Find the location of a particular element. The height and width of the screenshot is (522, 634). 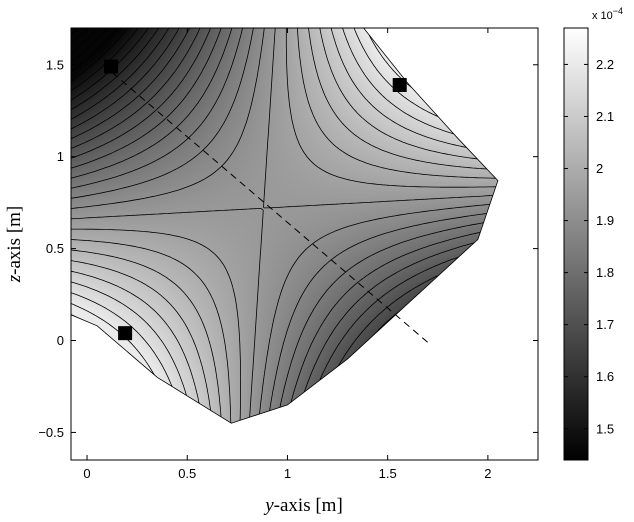

x-tick-label-2: 1 is located at coordinates (287, 473).